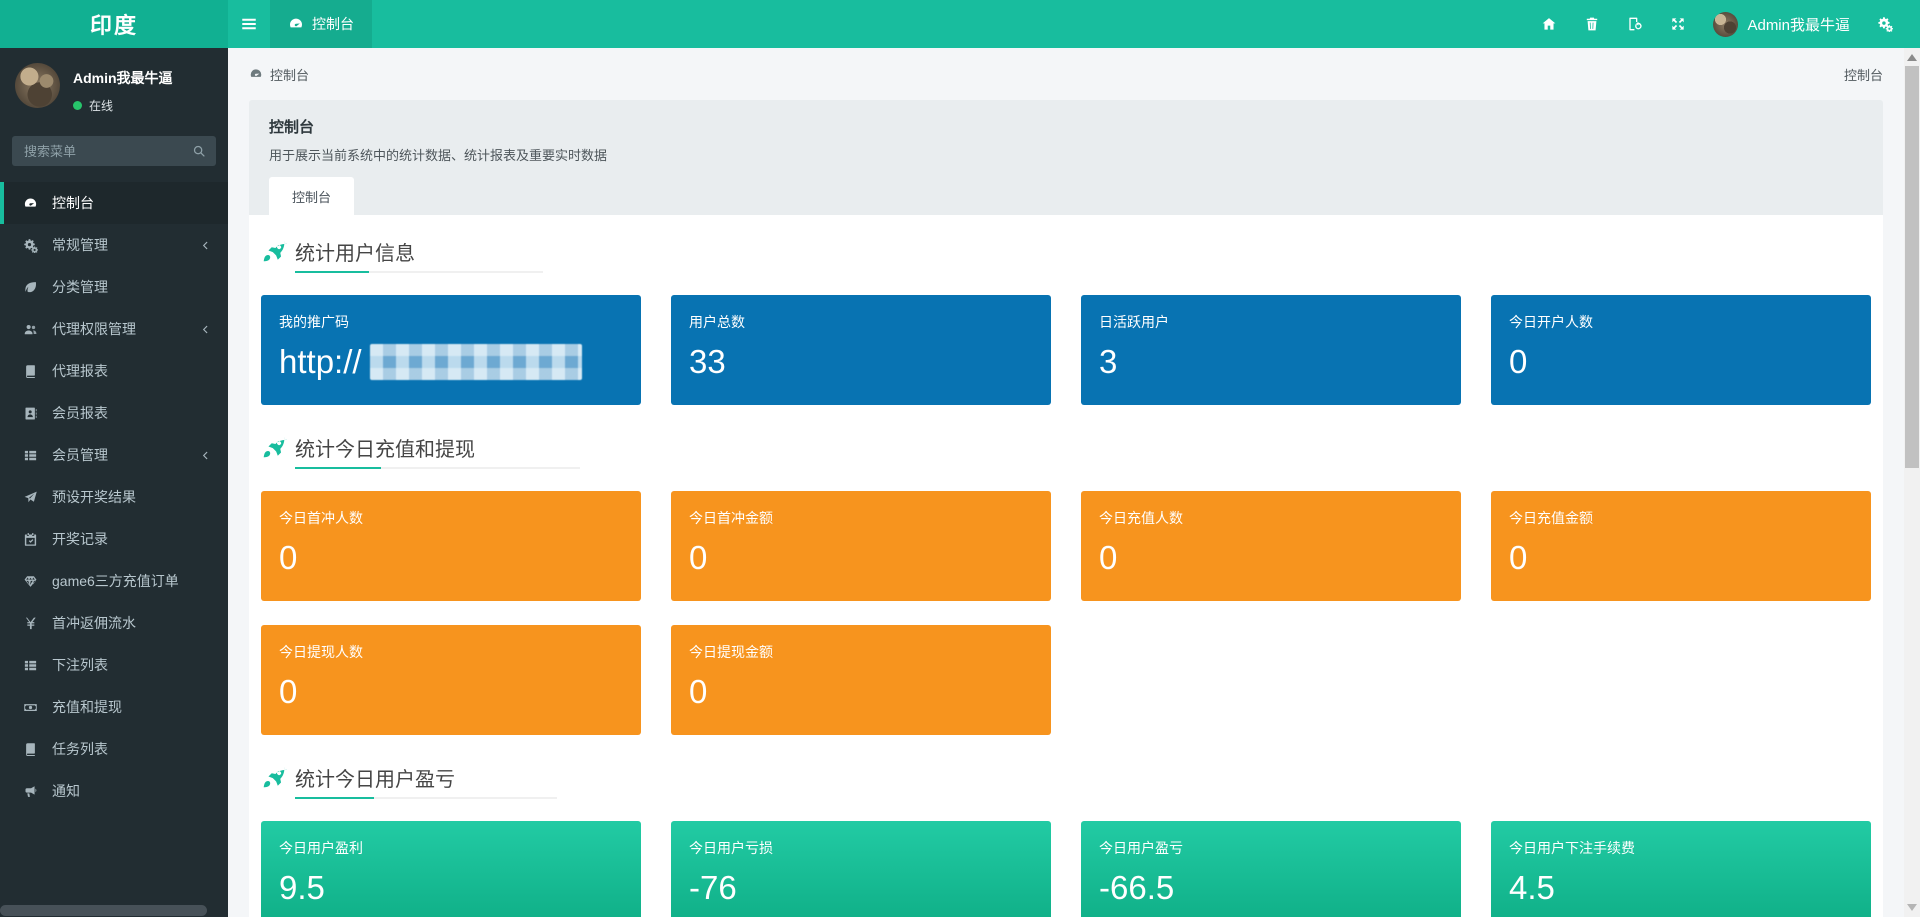  Describe the element at coordinates (94, 497) in the screenshot. I see `sidebar-item-label: 预设开奖结果` at that location.